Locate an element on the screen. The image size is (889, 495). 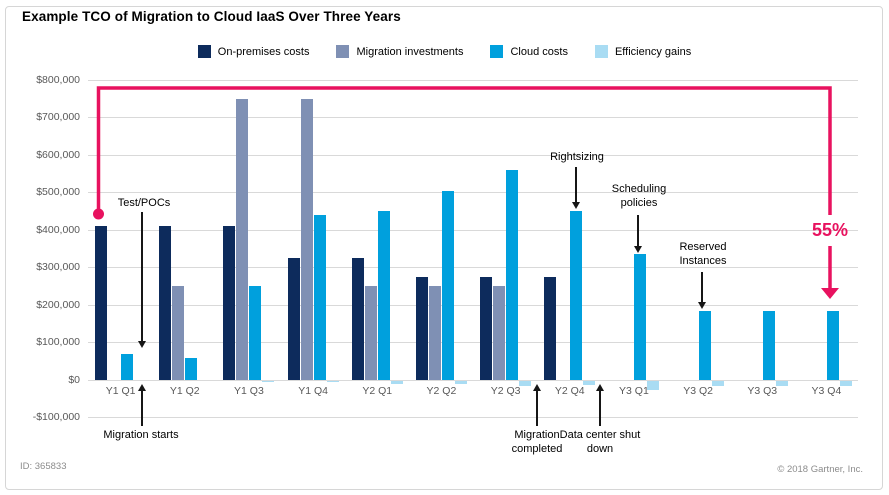
test-pocs-arrow-icon is located at coordinates (141, 280).